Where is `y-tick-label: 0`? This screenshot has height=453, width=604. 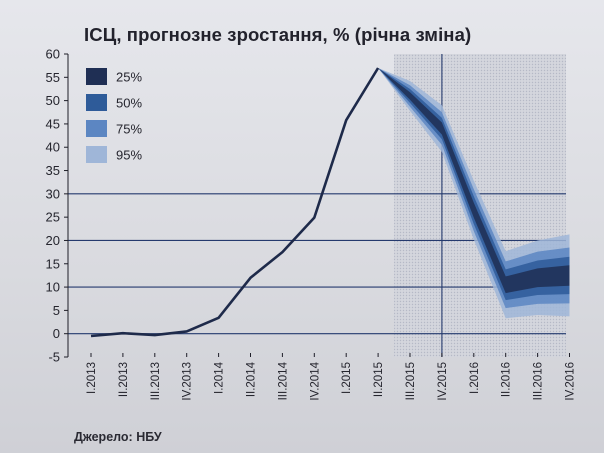 y-tick-label: 0 is located at coordinates (56, 333).